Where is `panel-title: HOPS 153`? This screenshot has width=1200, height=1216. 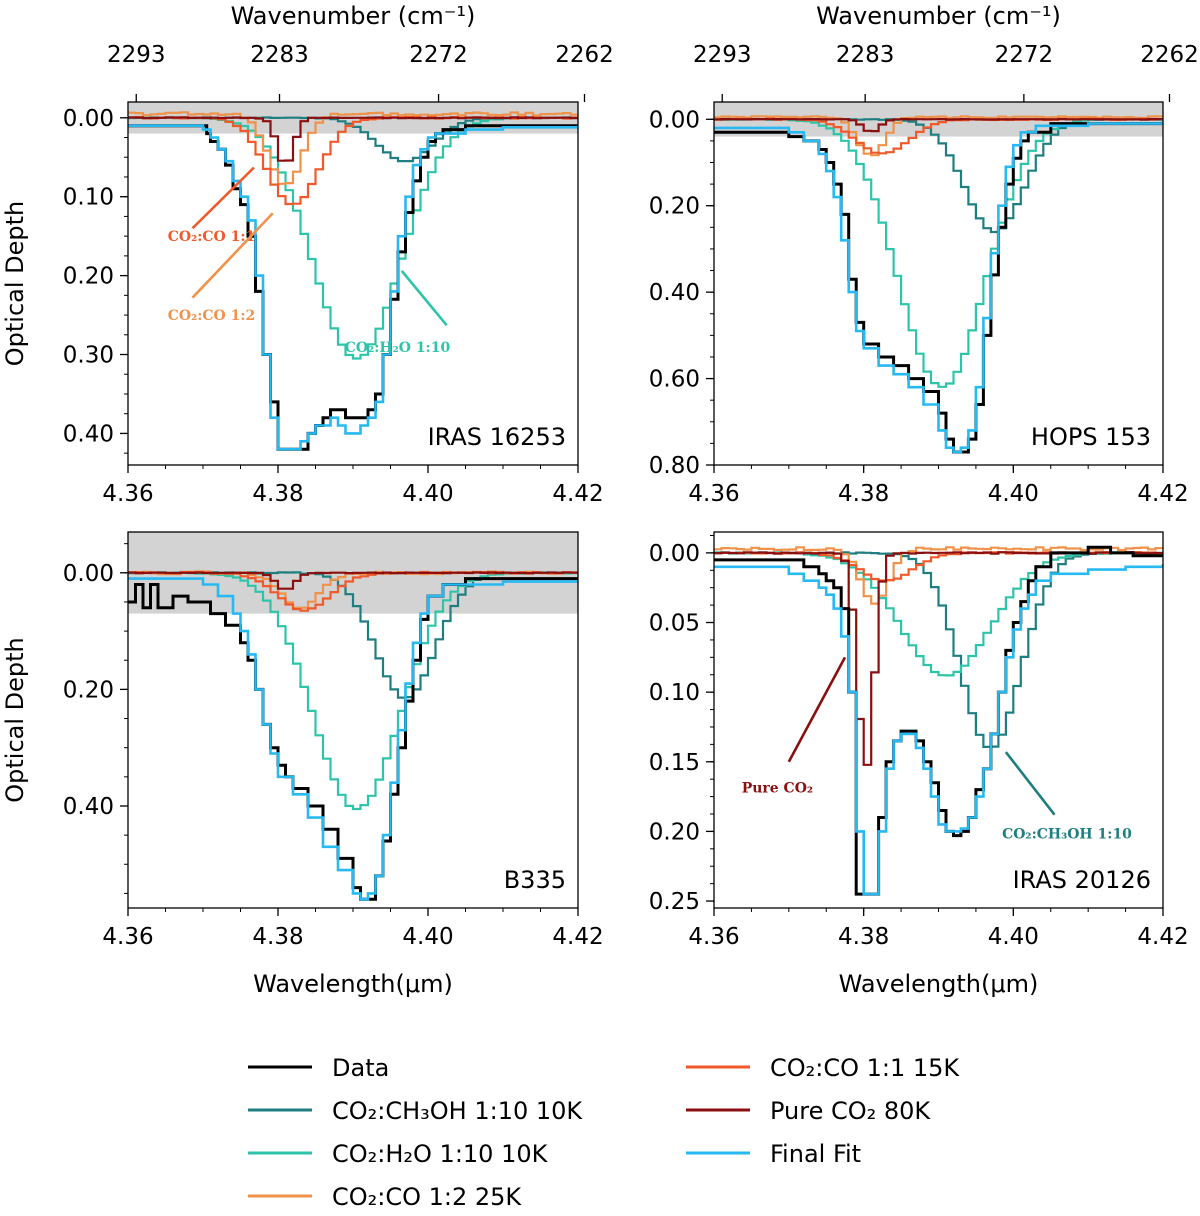 panel-title: HOPS 153 is located at coordinates (1091, 437).